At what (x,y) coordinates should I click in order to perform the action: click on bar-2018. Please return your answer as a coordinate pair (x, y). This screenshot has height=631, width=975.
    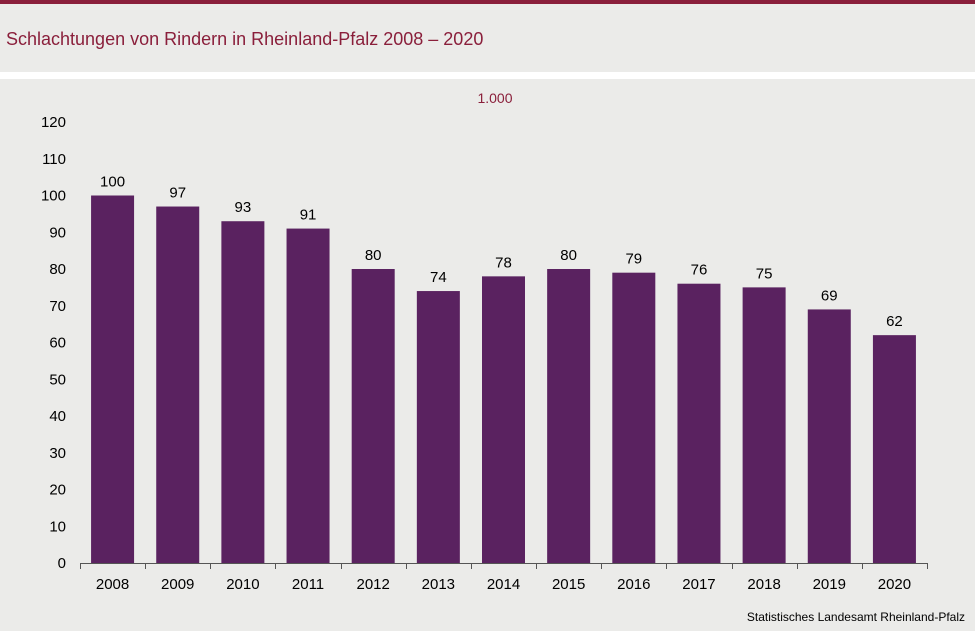
    Looking at the image, I should click on (764, 425).